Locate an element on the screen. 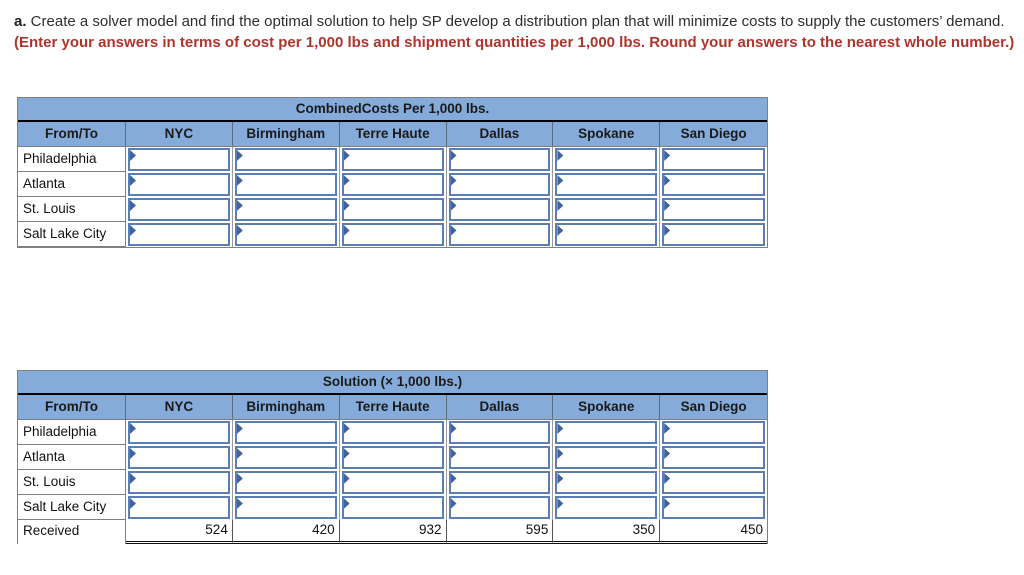  solution-input-atlanta-birmingham is located at coordinates (285, 457).